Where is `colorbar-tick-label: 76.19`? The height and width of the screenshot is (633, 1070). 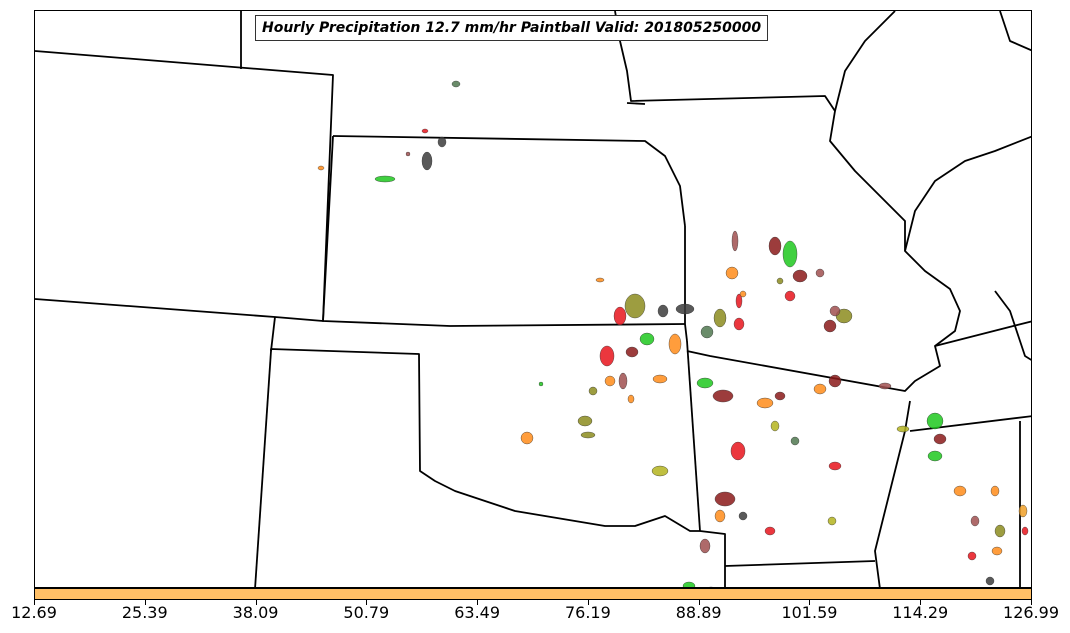
colorbar-tick-label: 76.19 is located at coordinates (587, 612).